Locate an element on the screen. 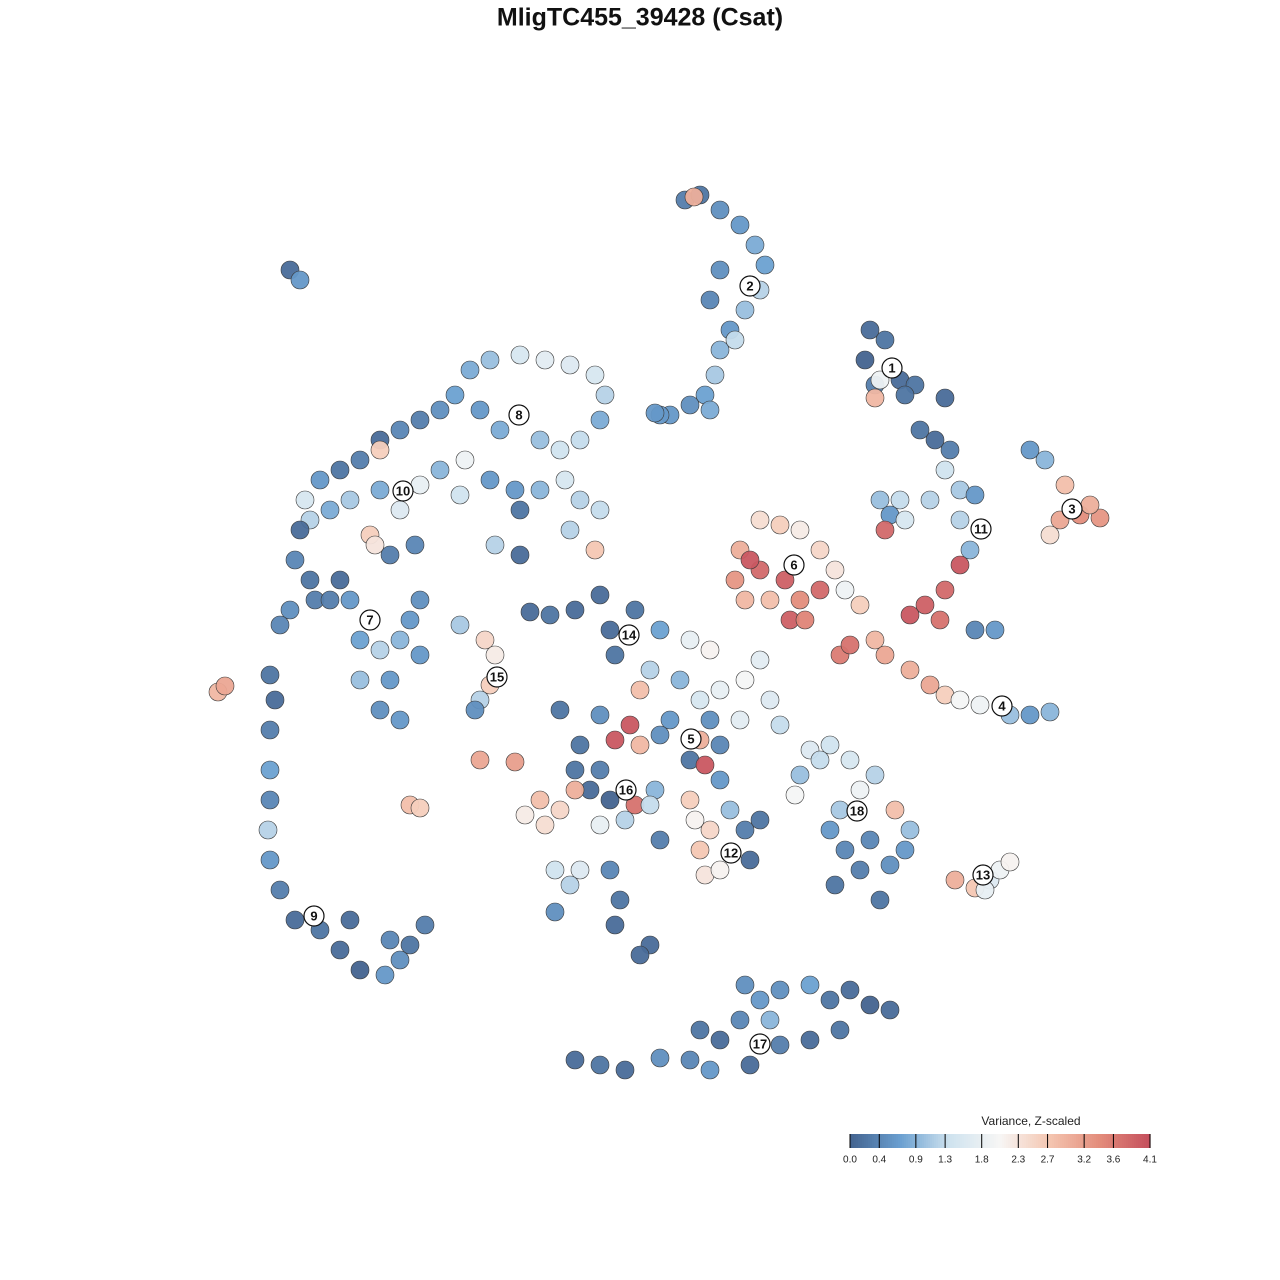 The height and width of the screenshot is (1280, 1280). cluster-label: 3 is located at coordinates (1071, 508).